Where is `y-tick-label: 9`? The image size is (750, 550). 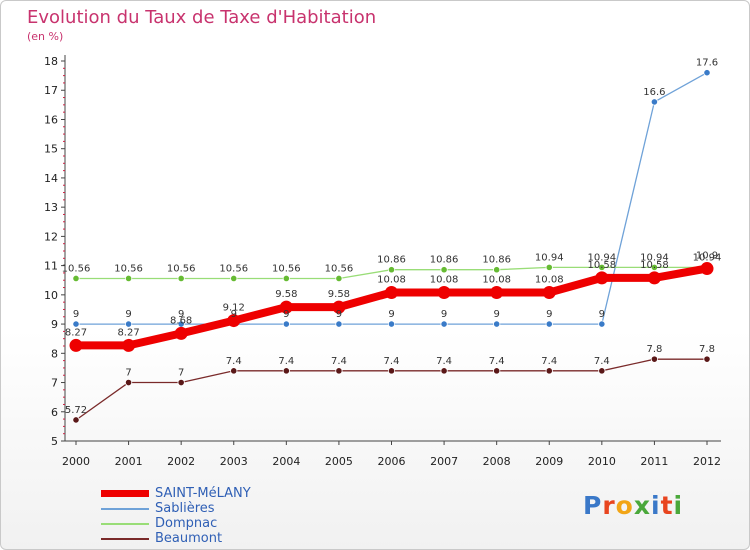
y-tick-label: 9 is located at coordinates (54, 324).